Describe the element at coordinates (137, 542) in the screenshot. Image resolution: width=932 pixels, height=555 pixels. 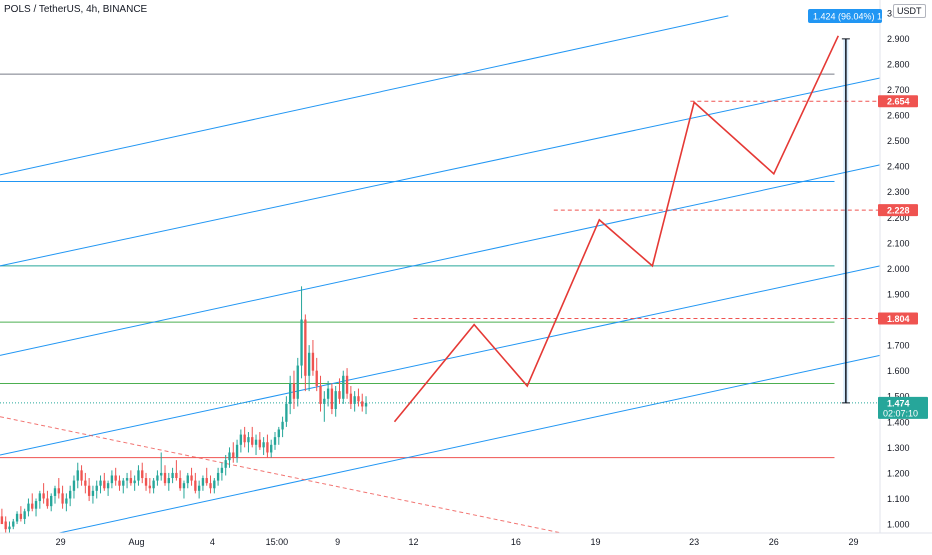
I see `x-tick-label: Aug` at that location.